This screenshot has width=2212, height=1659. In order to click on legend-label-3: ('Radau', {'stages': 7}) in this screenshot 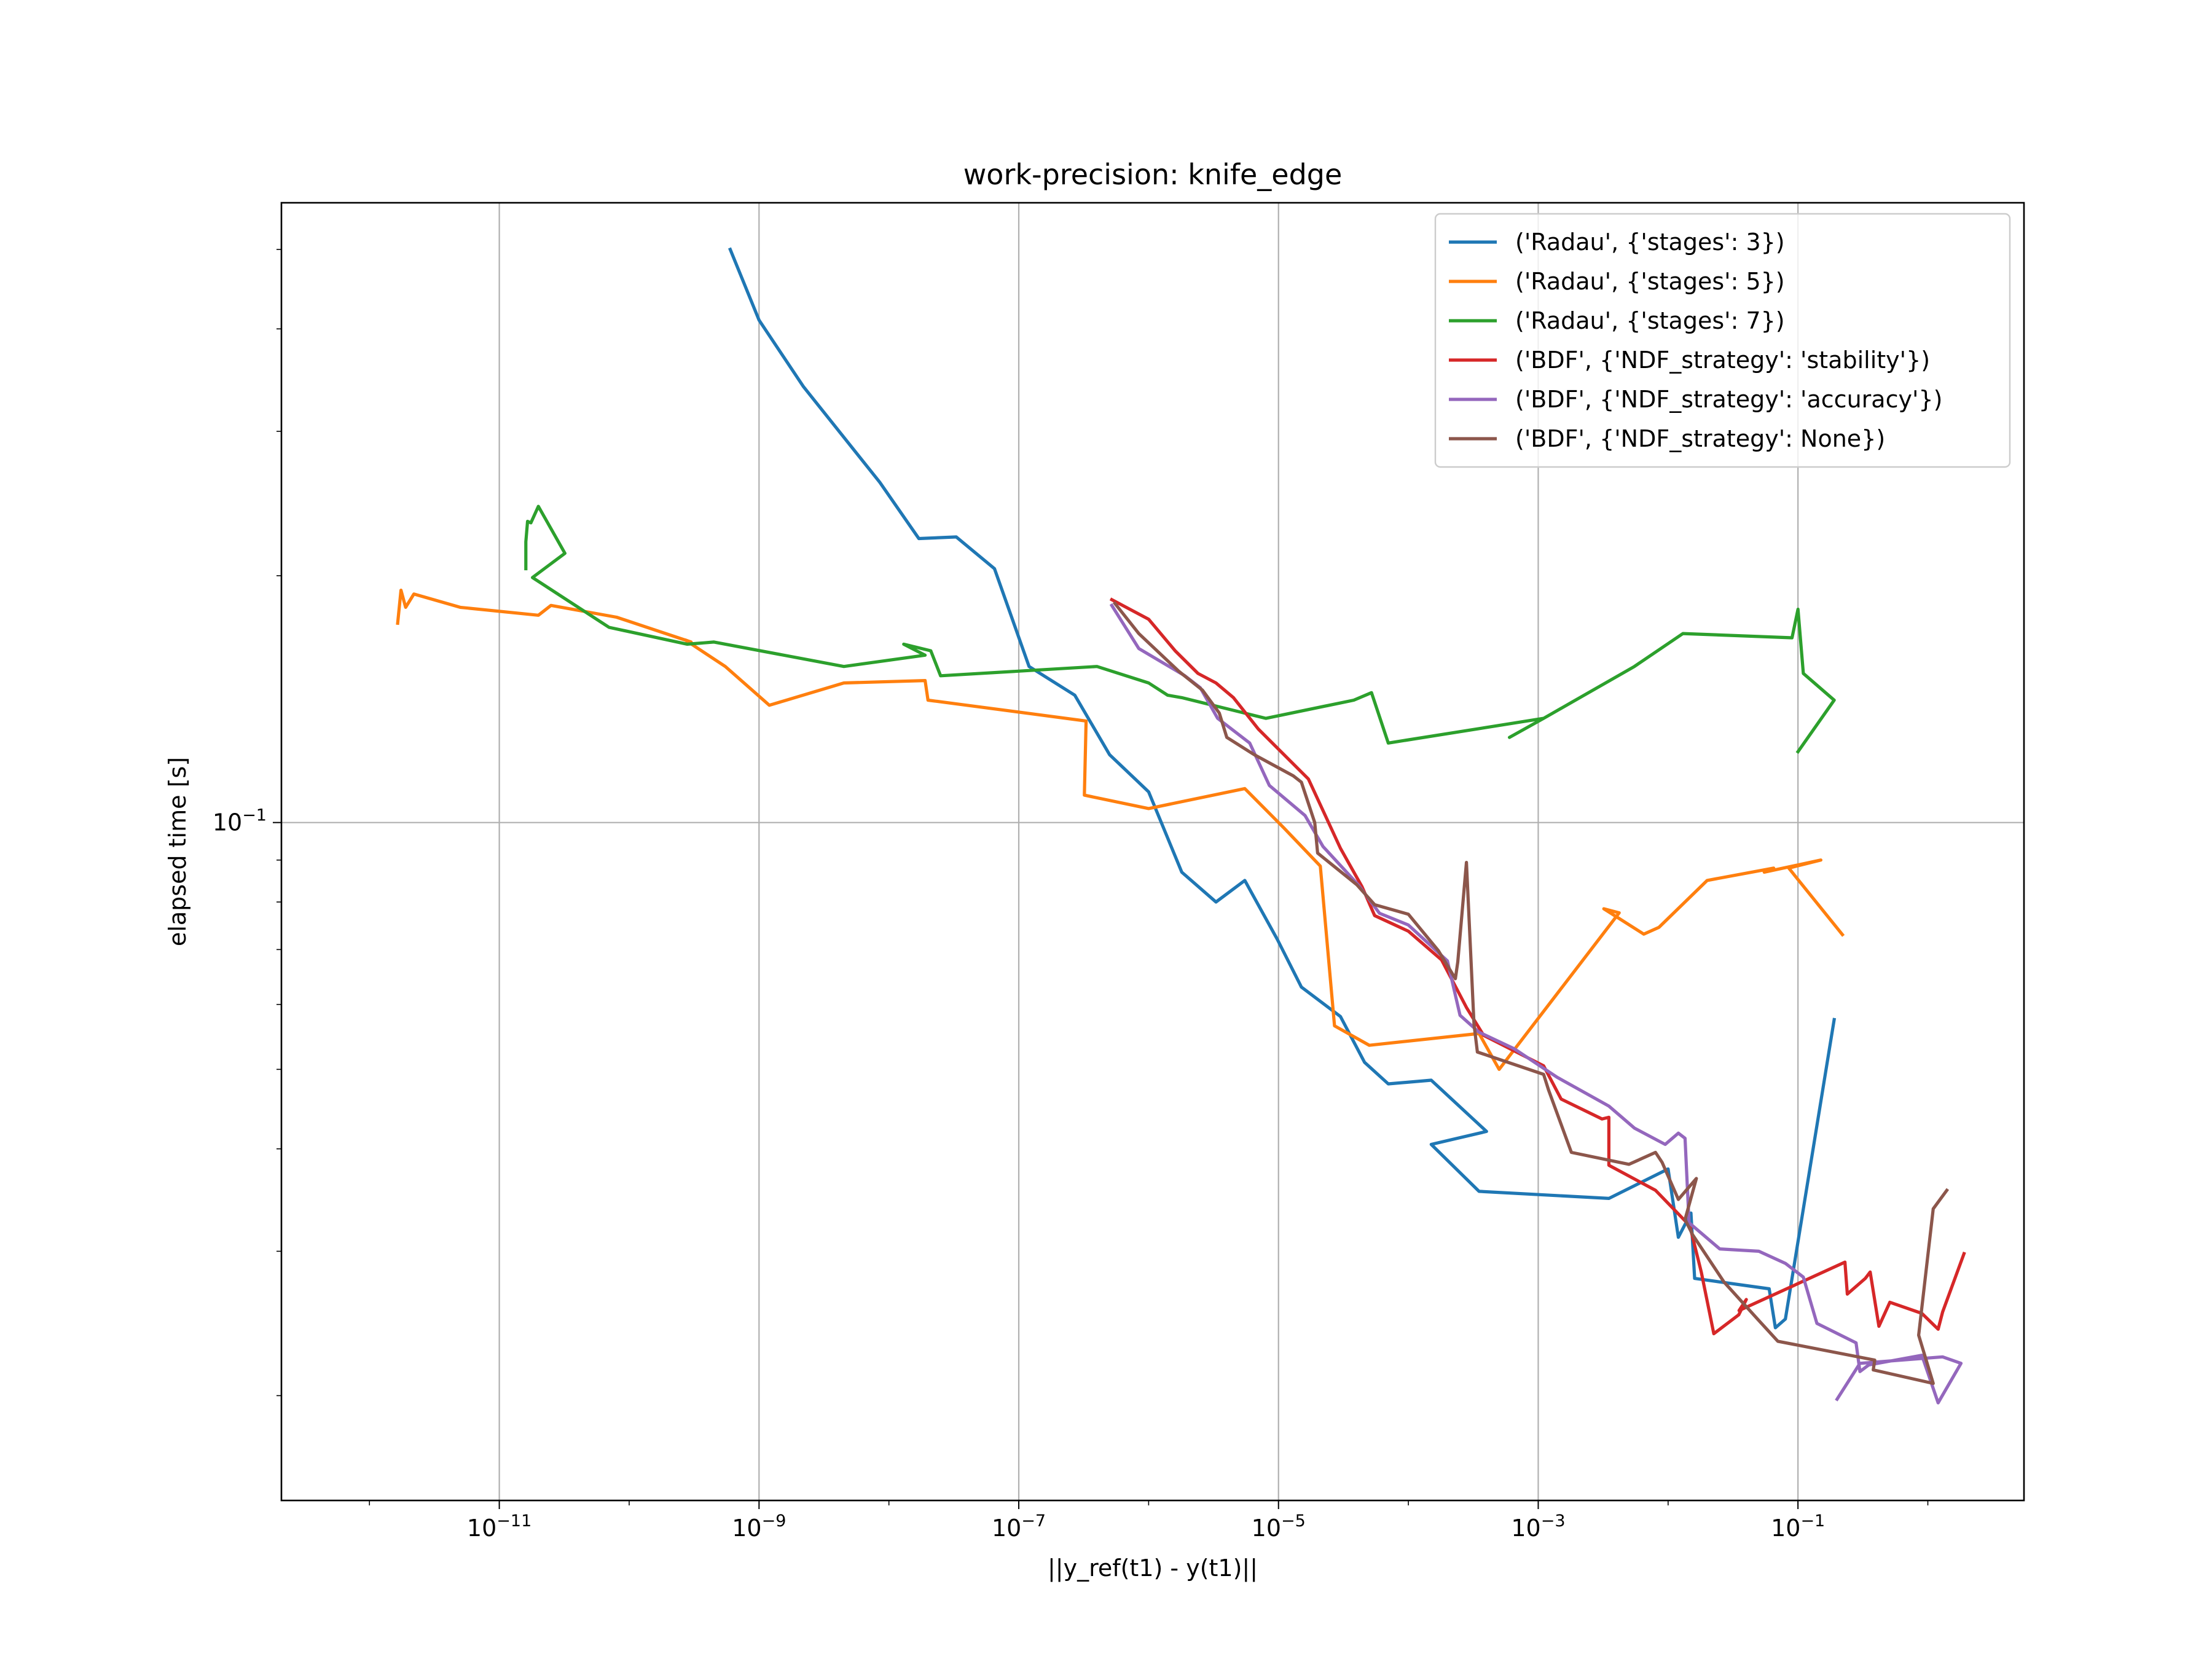, I will do `click(1650, 320)`.